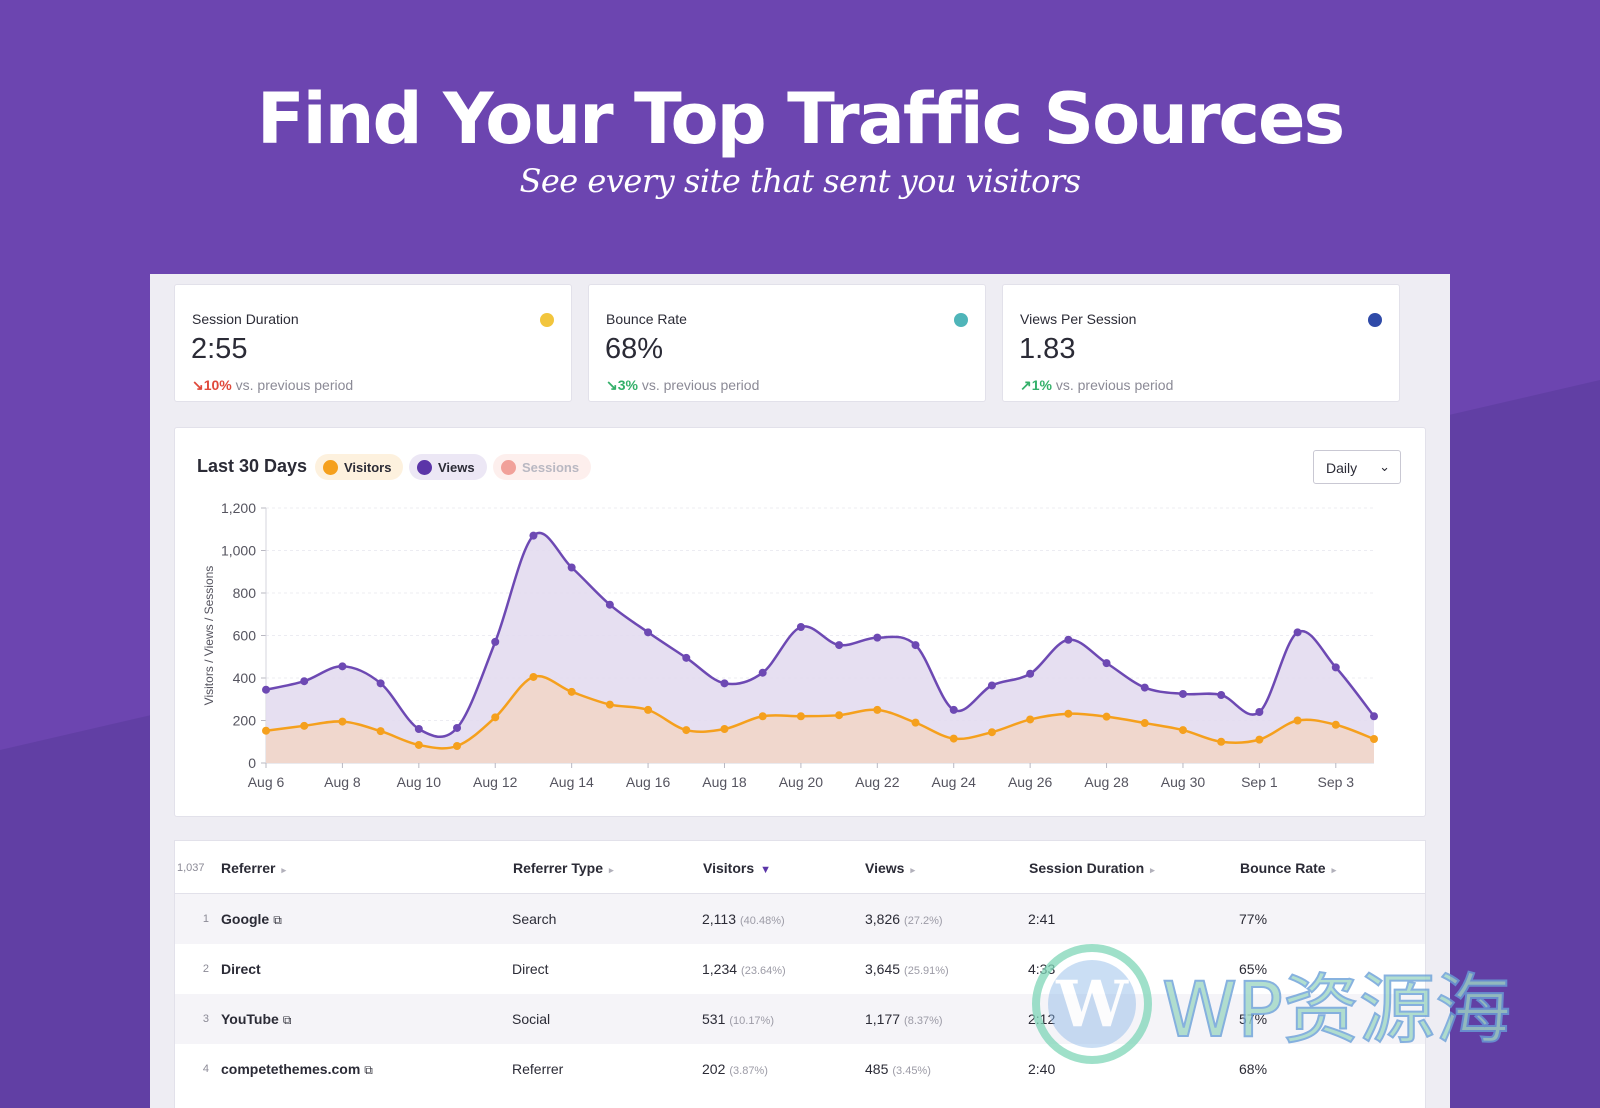 The height and width of the screenshot is (1108, 1600). I want to click on visitors-value: 531, so click(714, 1019).